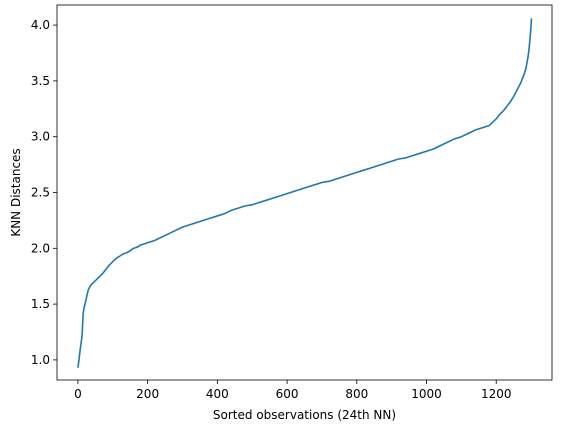 The image size is (567, 432). Describe the element at coordinates (40, 25) in the screenshot. I see `y-tick-label: 4.0` at that location.